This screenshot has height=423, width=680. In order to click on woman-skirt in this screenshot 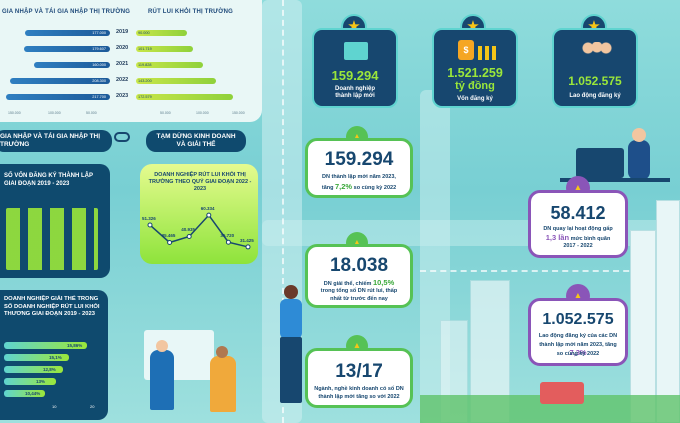, I will do `click(291, 370)`.